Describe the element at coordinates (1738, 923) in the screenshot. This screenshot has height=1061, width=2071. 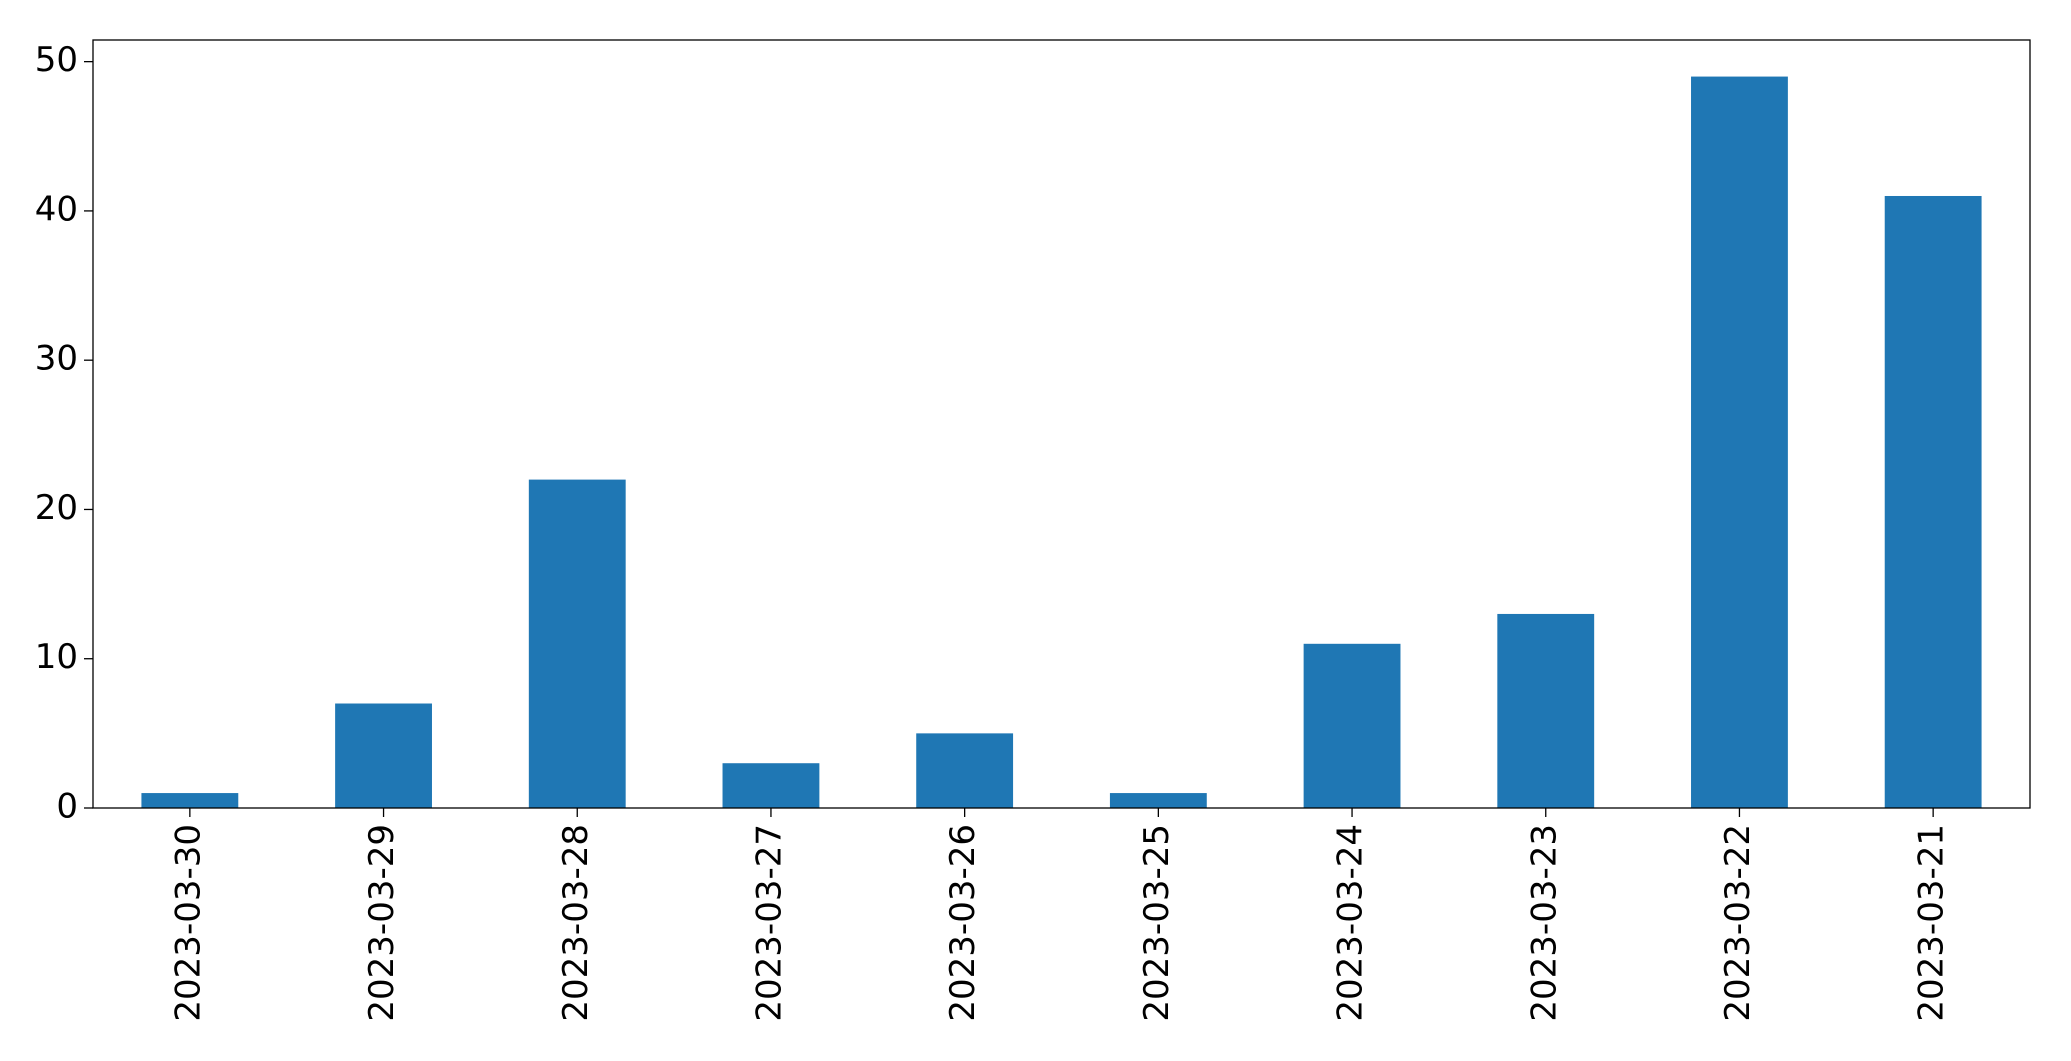
I see `x-tick-label: 2023-03-22` at that location.